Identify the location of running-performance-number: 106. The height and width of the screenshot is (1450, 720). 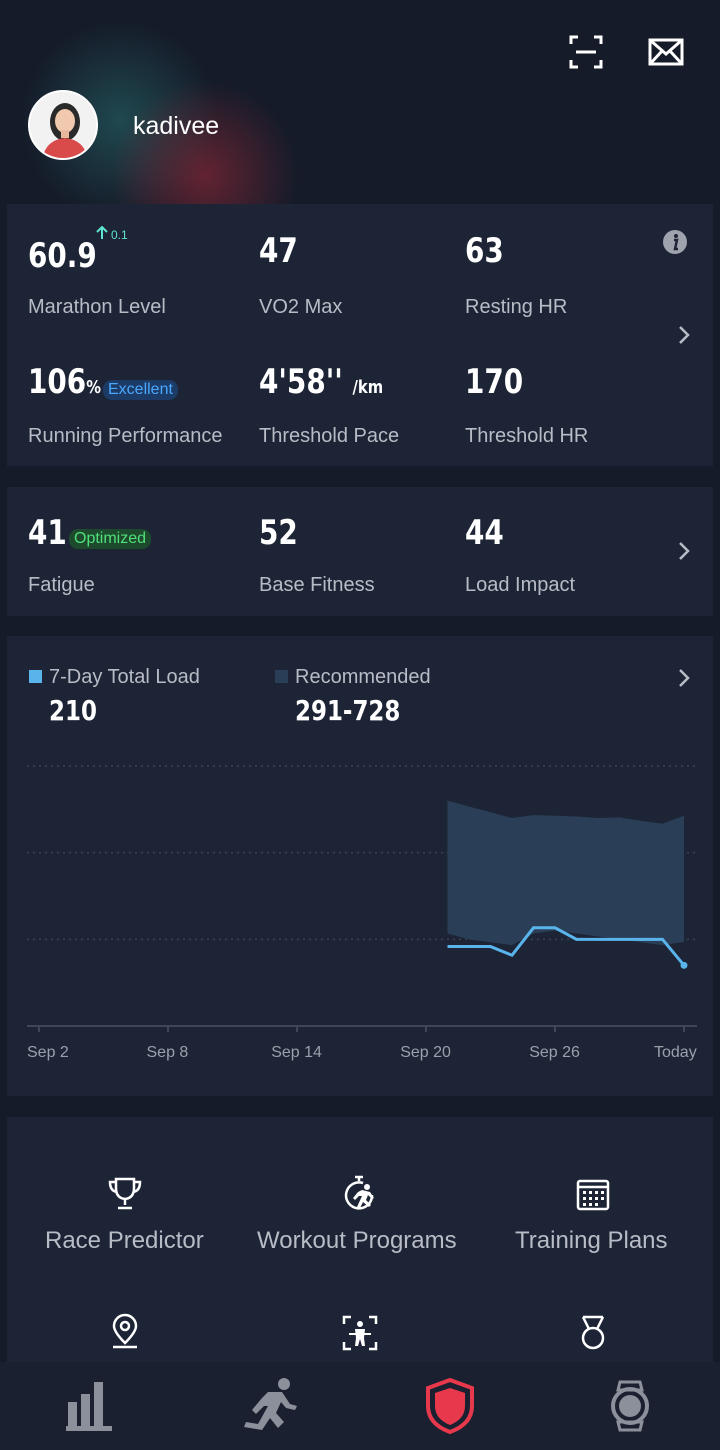
(57, 382).